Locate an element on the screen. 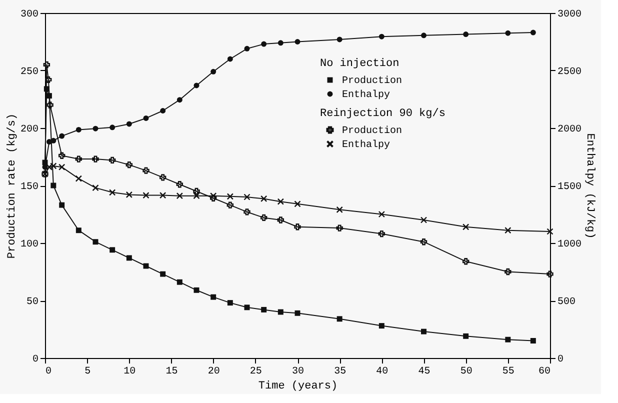 This screenshot has width=618, height=403. y-axis-title: Production rate (kg/s) is located at coordinates (12, 186).